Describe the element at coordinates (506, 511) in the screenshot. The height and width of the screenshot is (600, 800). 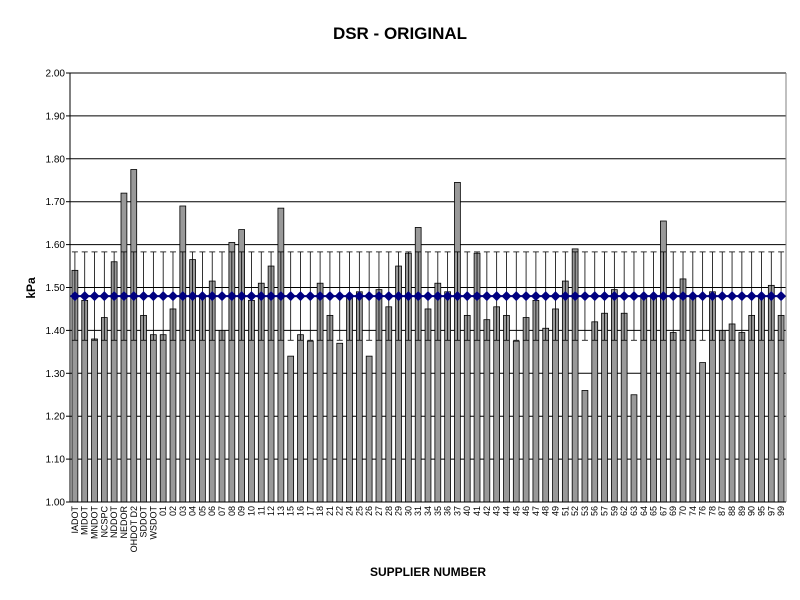
I see `x-tick-label: 44` at that location.